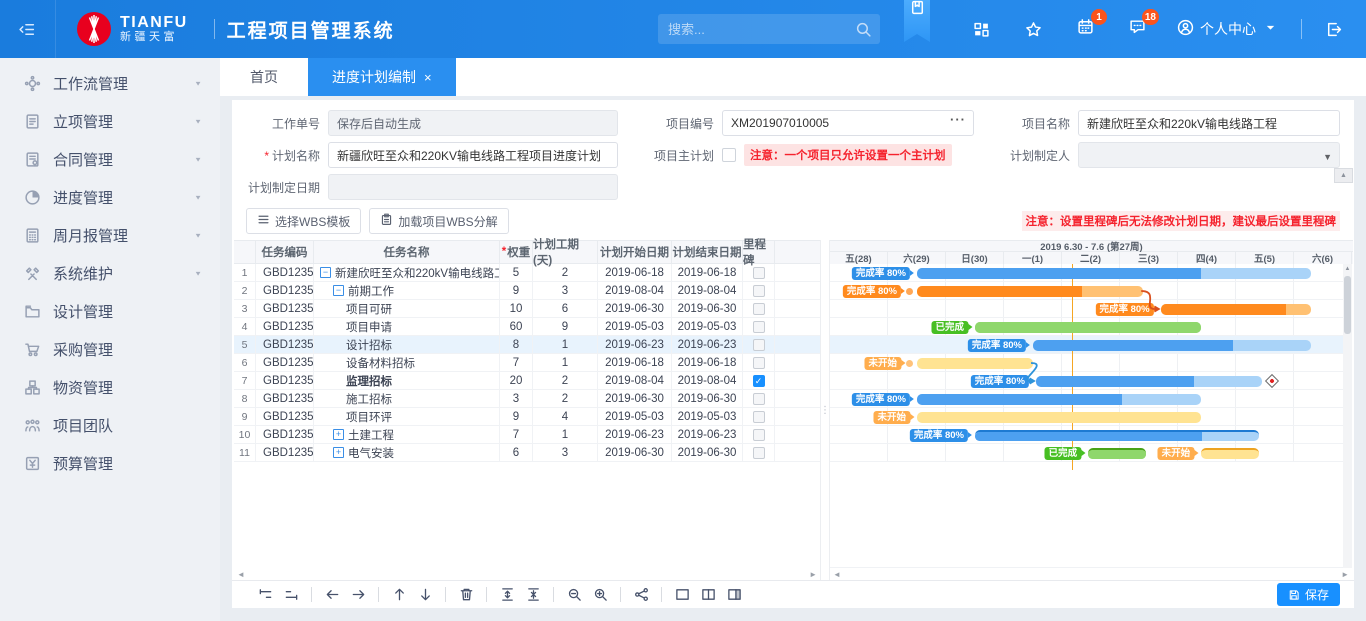 Image resolution: width=1366 pixels, height=621 pixels. What do you see at coordinates (110, 273) in the screenshot?
I see `sidebar-item-maintenance: 系统维护 ▼` at bounding box center [110, 273].